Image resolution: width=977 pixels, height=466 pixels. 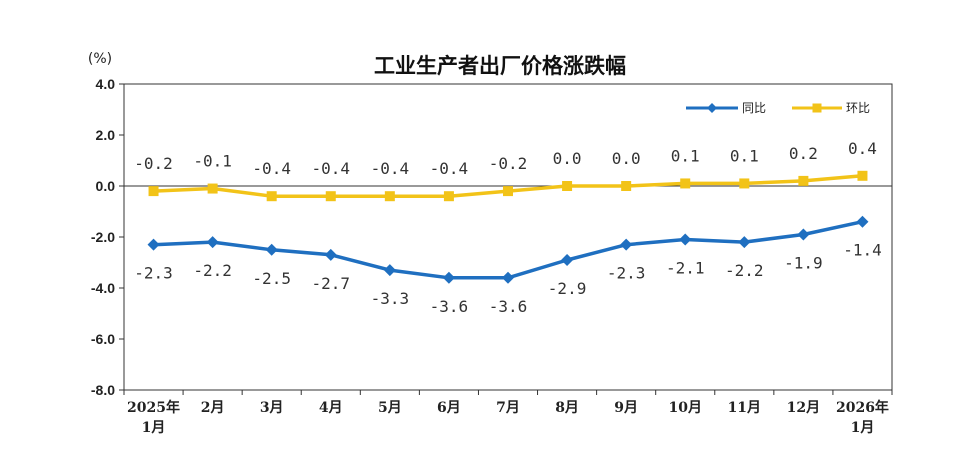 What do you see at coordinates (803, 262) in the screenshot?
I see `data-label: -1.9` at bounding box center [803, 262].